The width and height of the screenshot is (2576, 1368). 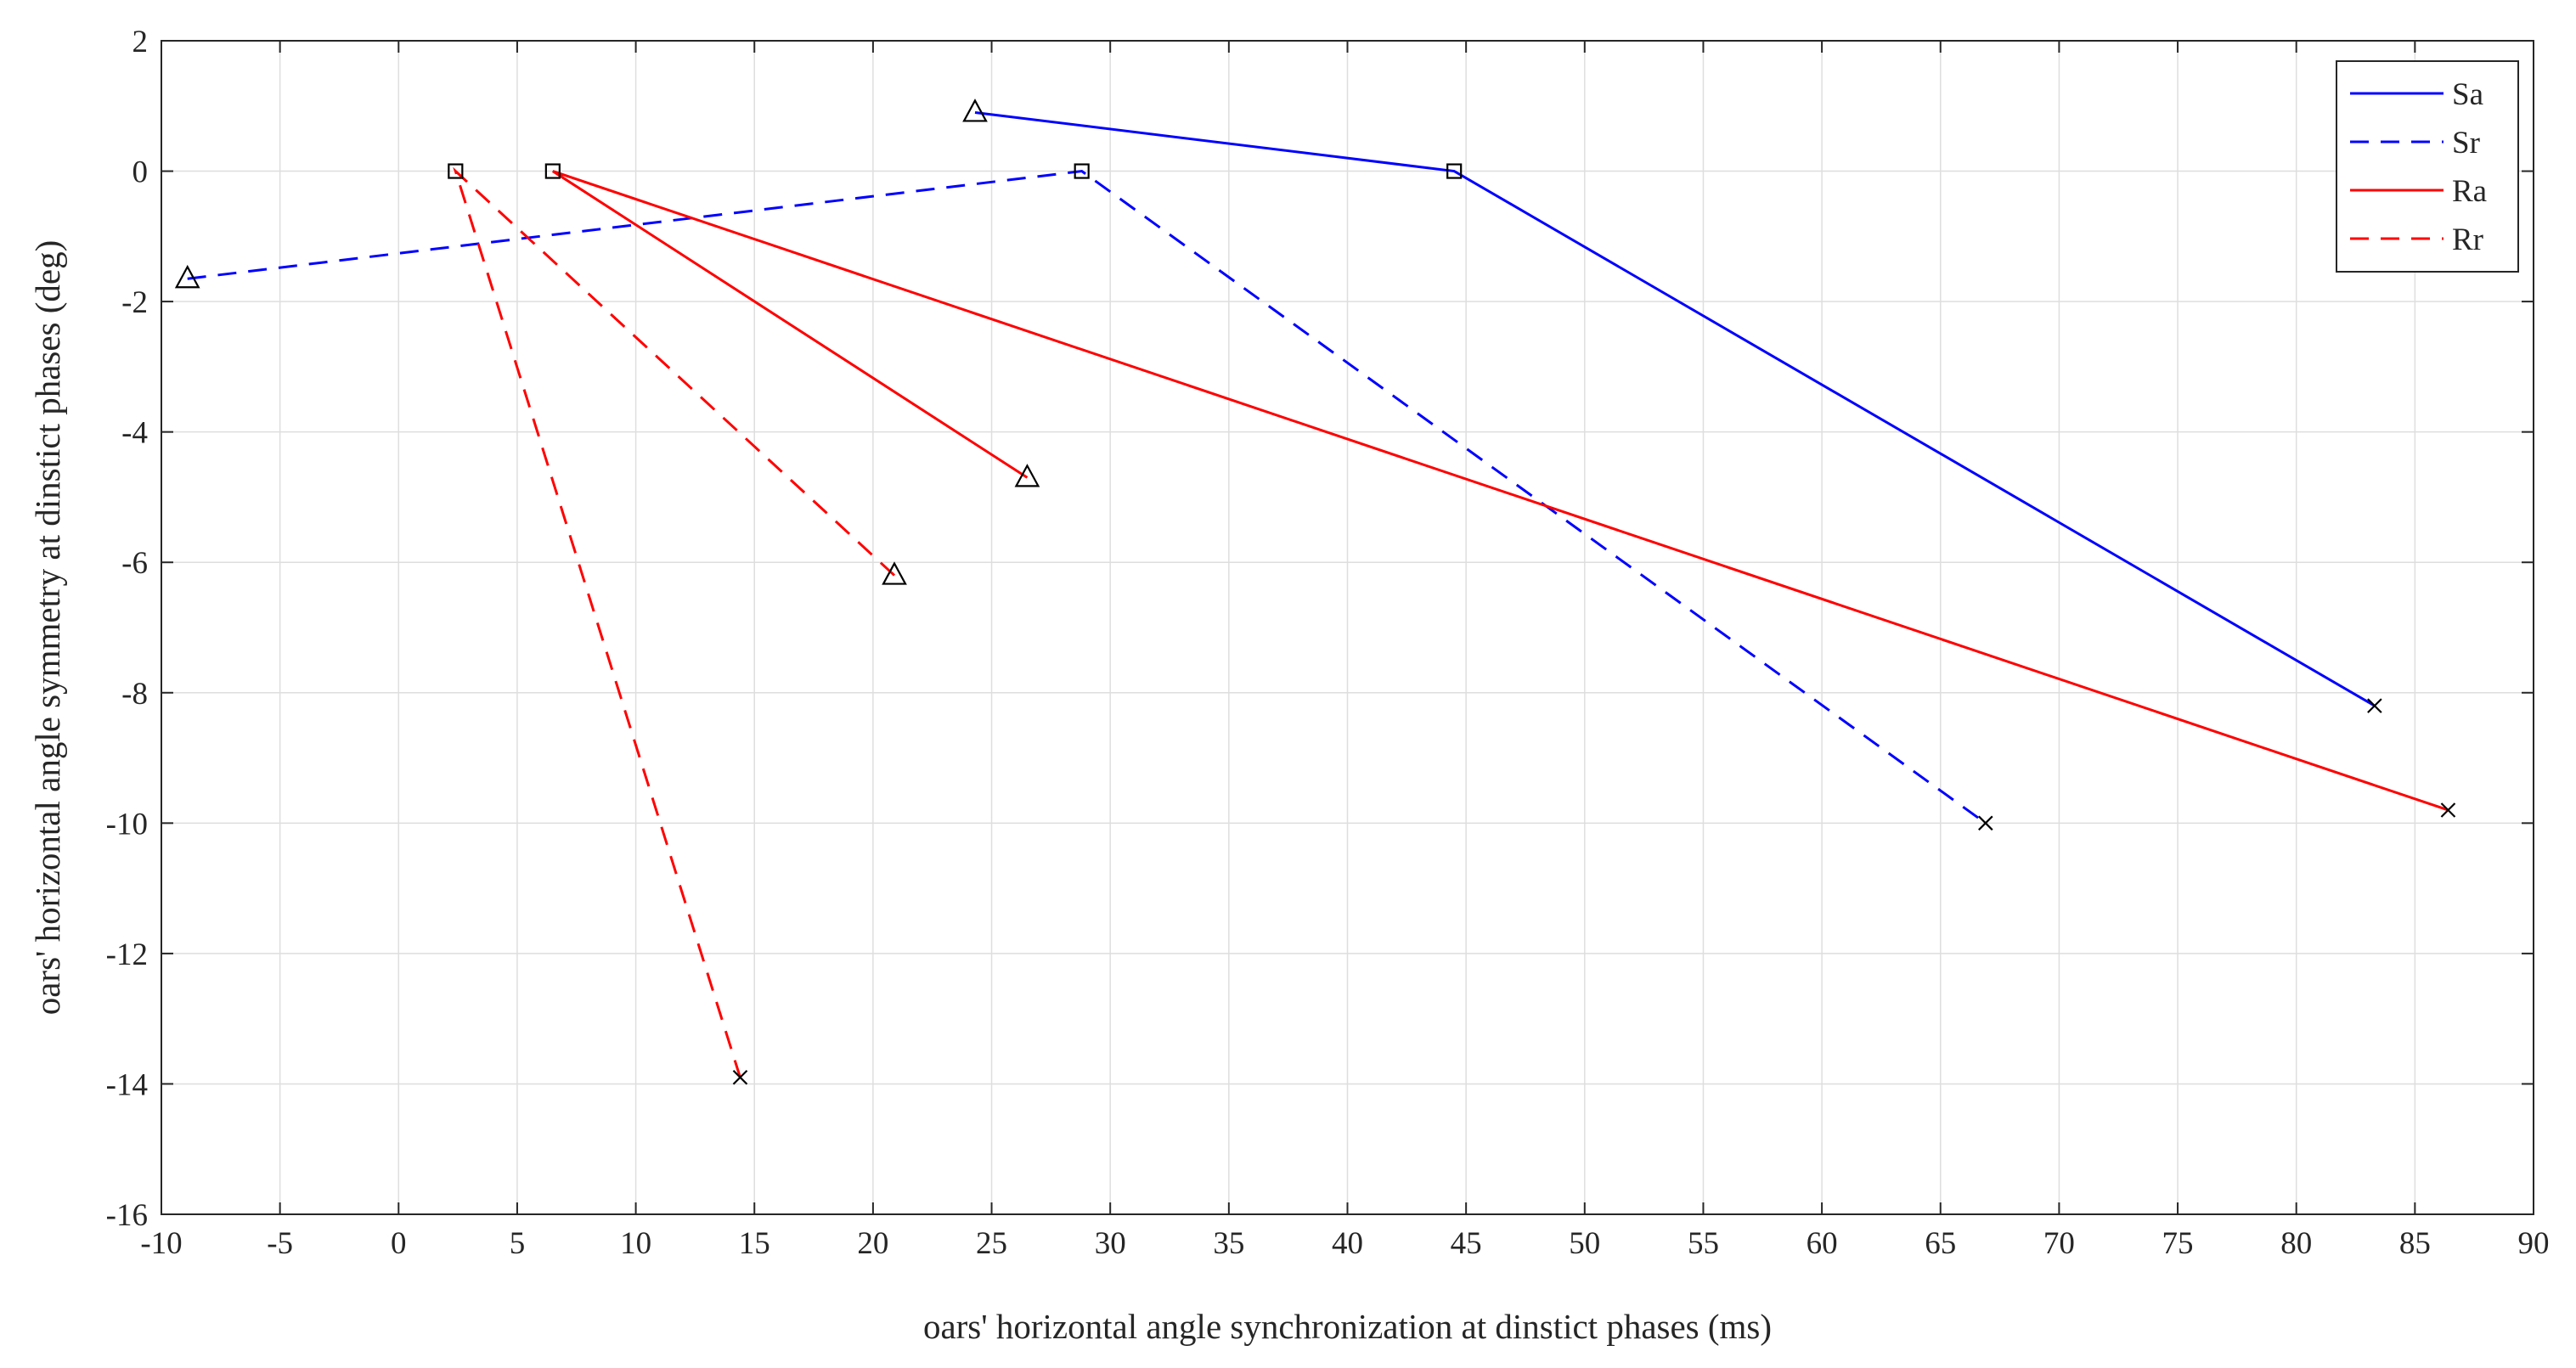 What do you see at coordinates (674, 622) in the screenshot?
I see `series-line-rr` at bounding box center [674, 622].